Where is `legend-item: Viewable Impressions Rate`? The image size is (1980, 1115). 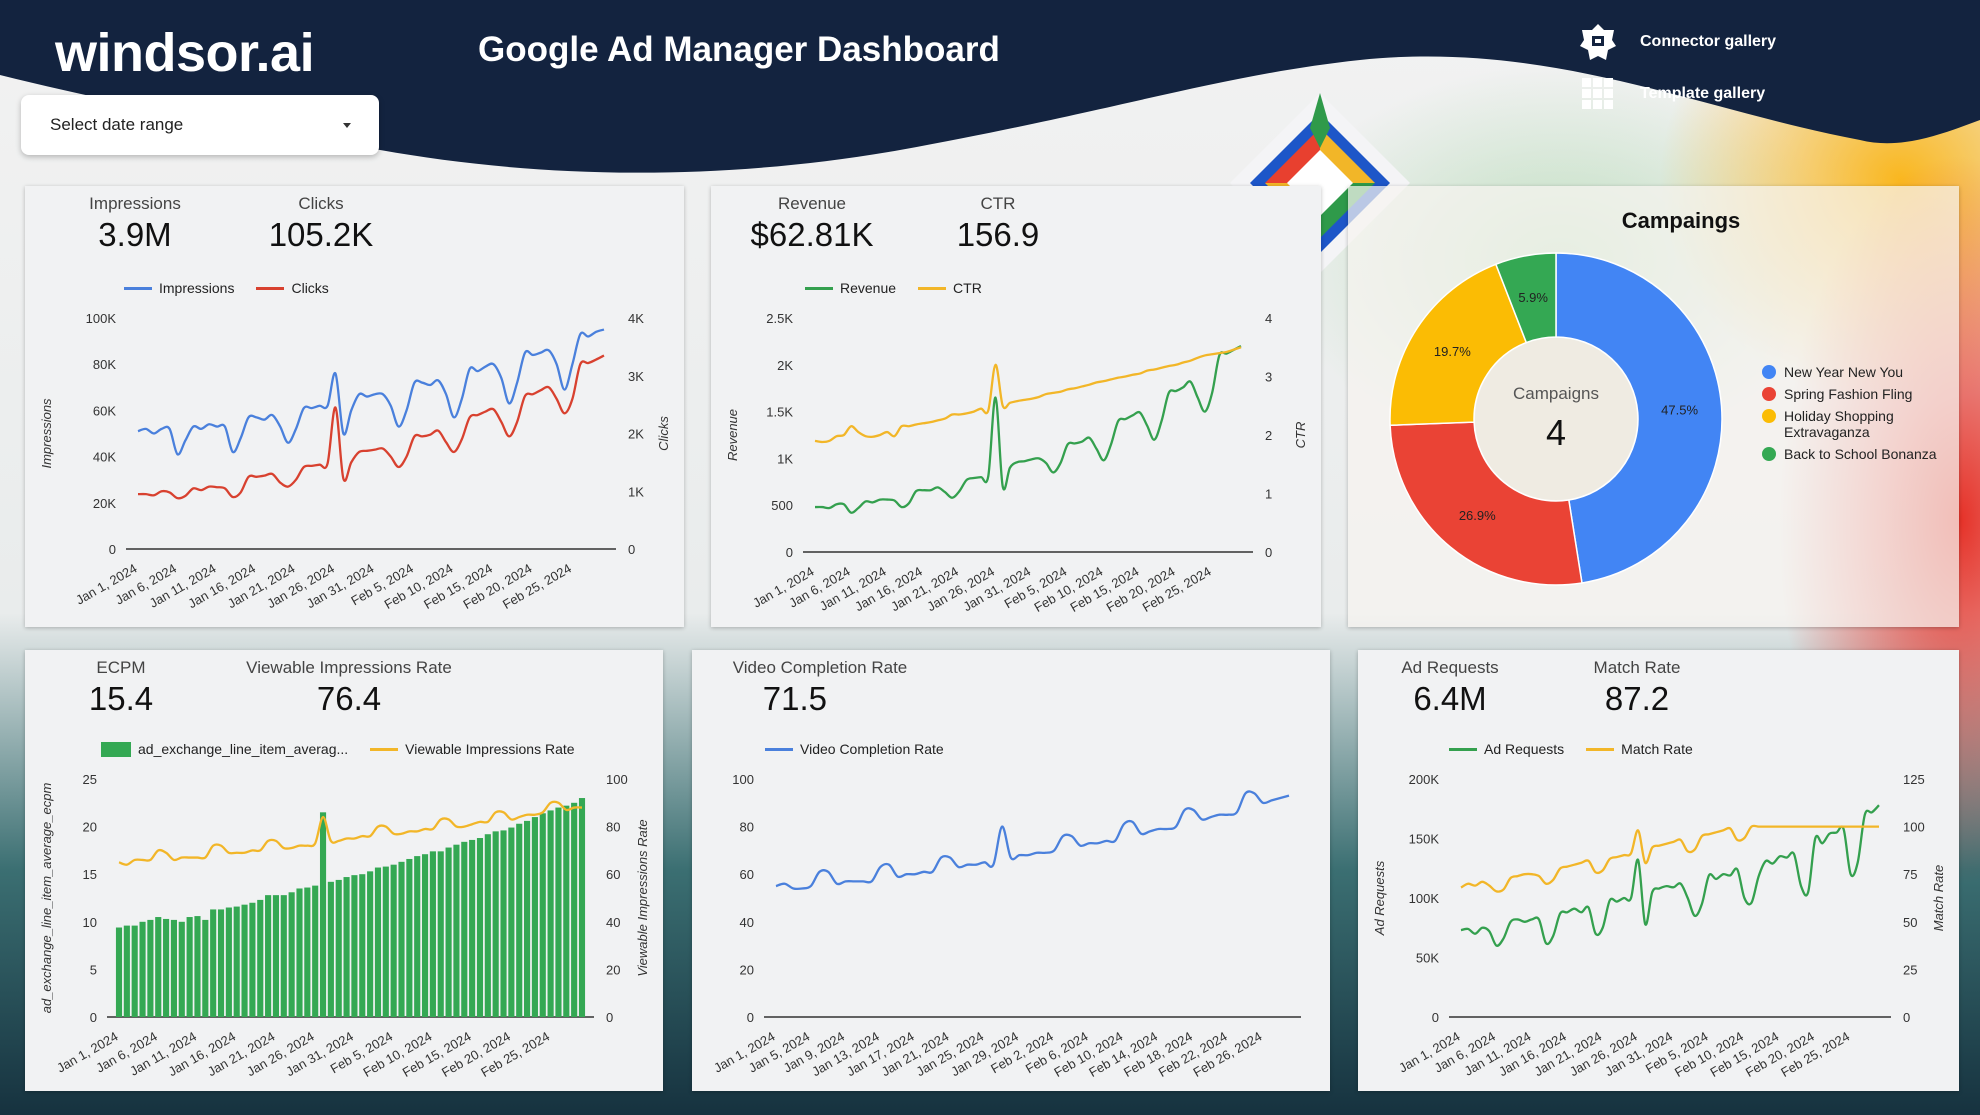
legend-item: Viewable Impressions Rate is located at coordinates (472, 749).